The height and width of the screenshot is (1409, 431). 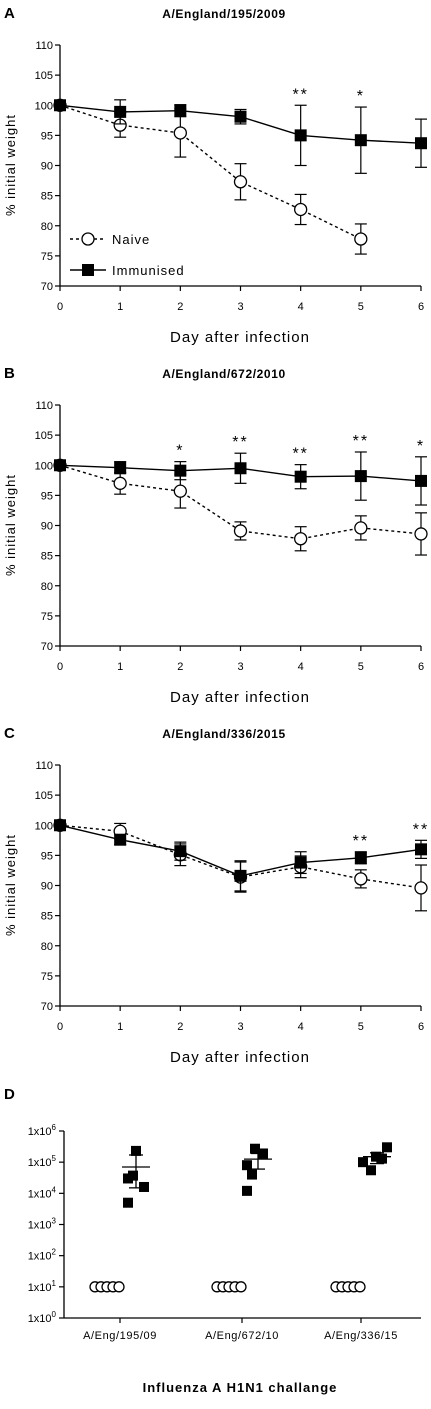 What do you see at coordinates (131, 239) in the screenshot?
I see `legend-label: Naive` at bounding box center [131, 239].